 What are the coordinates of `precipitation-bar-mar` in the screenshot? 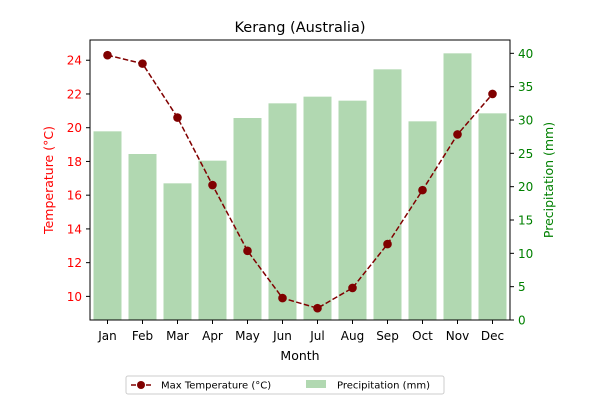 It's located at (177, 251).